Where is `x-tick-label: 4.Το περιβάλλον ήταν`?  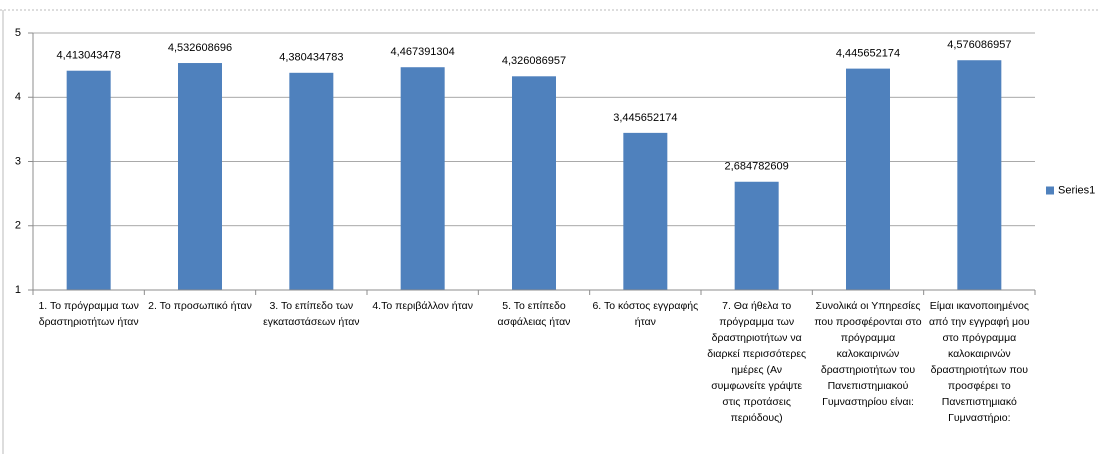
x-tick-label: 4.Το περιβάλλον ήταν is located at coordinates (422, 306).